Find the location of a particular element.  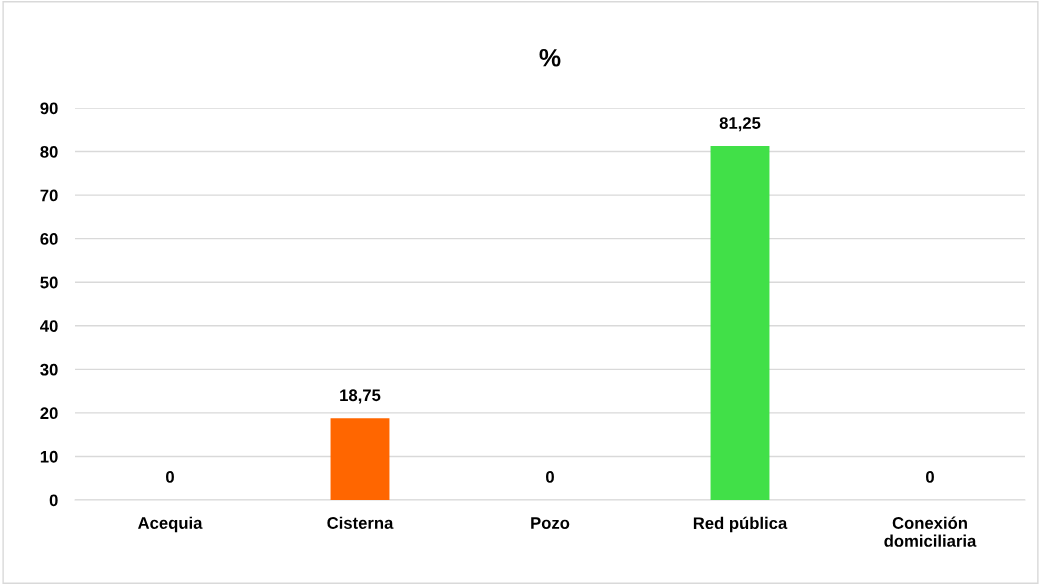

data-label: 81,25 is located at coordinates (740, 124).